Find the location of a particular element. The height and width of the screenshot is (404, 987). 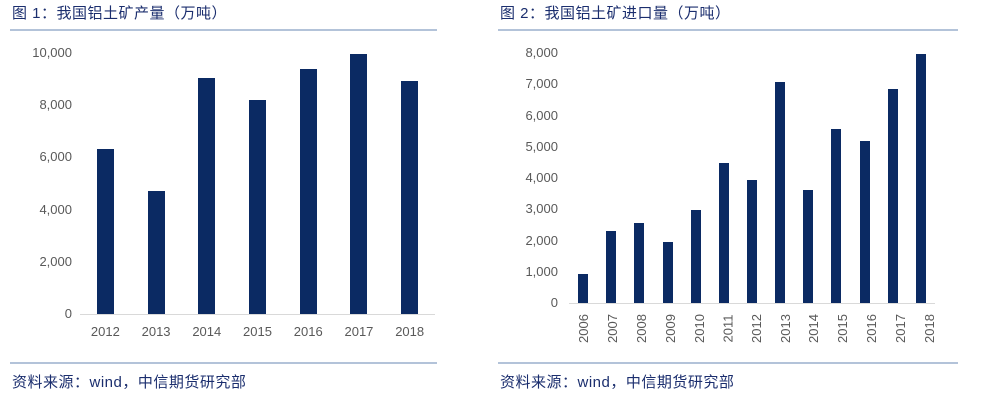

y-tick-label: 7,000 is located at coordinates (541, 84).